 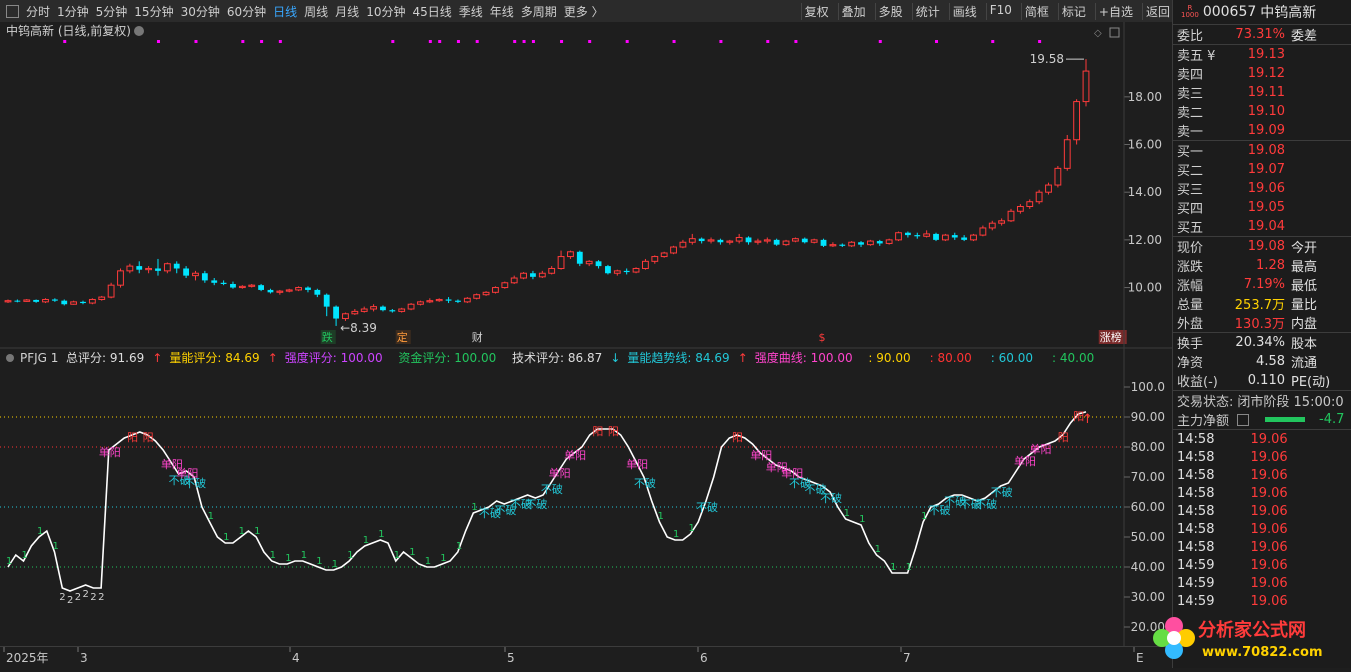 What do you see at coordinates (1231, 208) in the screenshot?
I see `bid-row: 买四 19.05` at bounding box center [1231, 208].